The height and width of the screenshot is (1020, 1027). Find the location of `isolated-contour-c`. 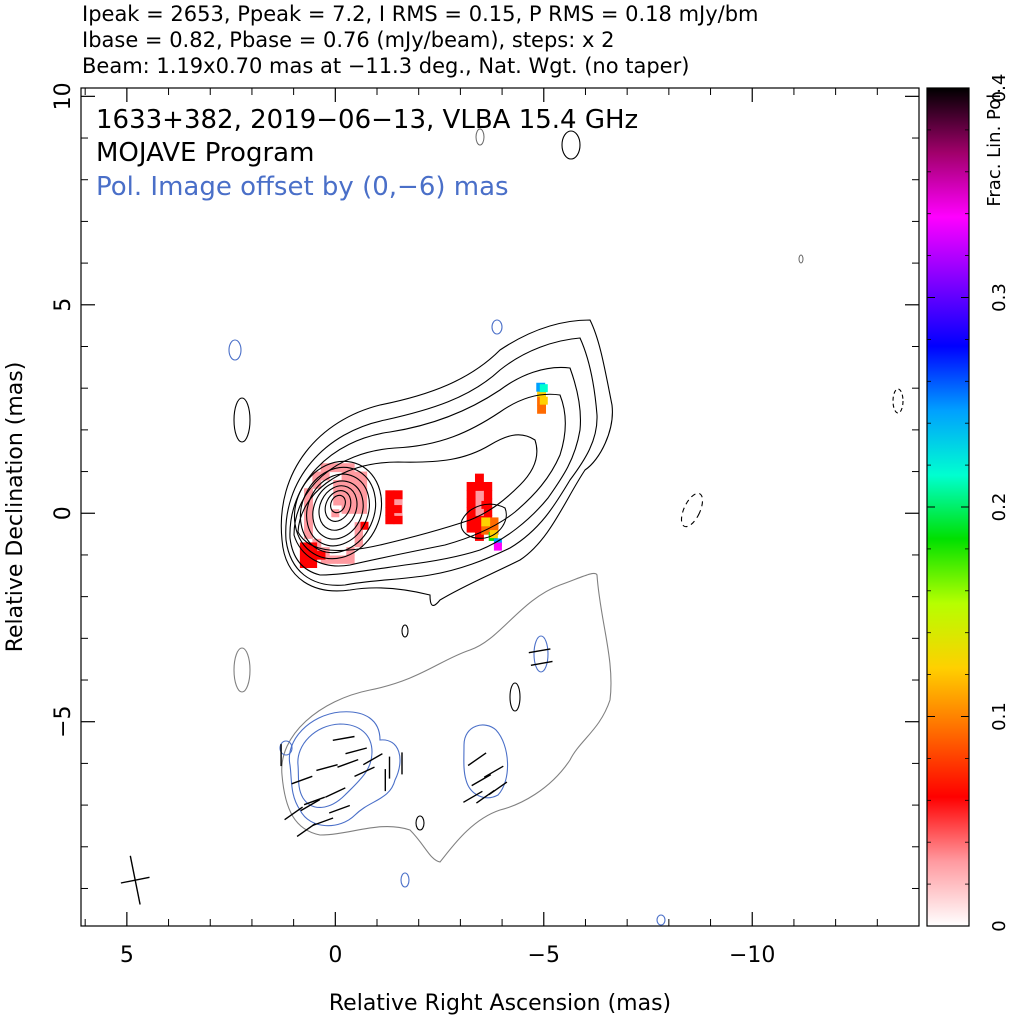

isolated-contour-c is located at coordinates (242, 670).